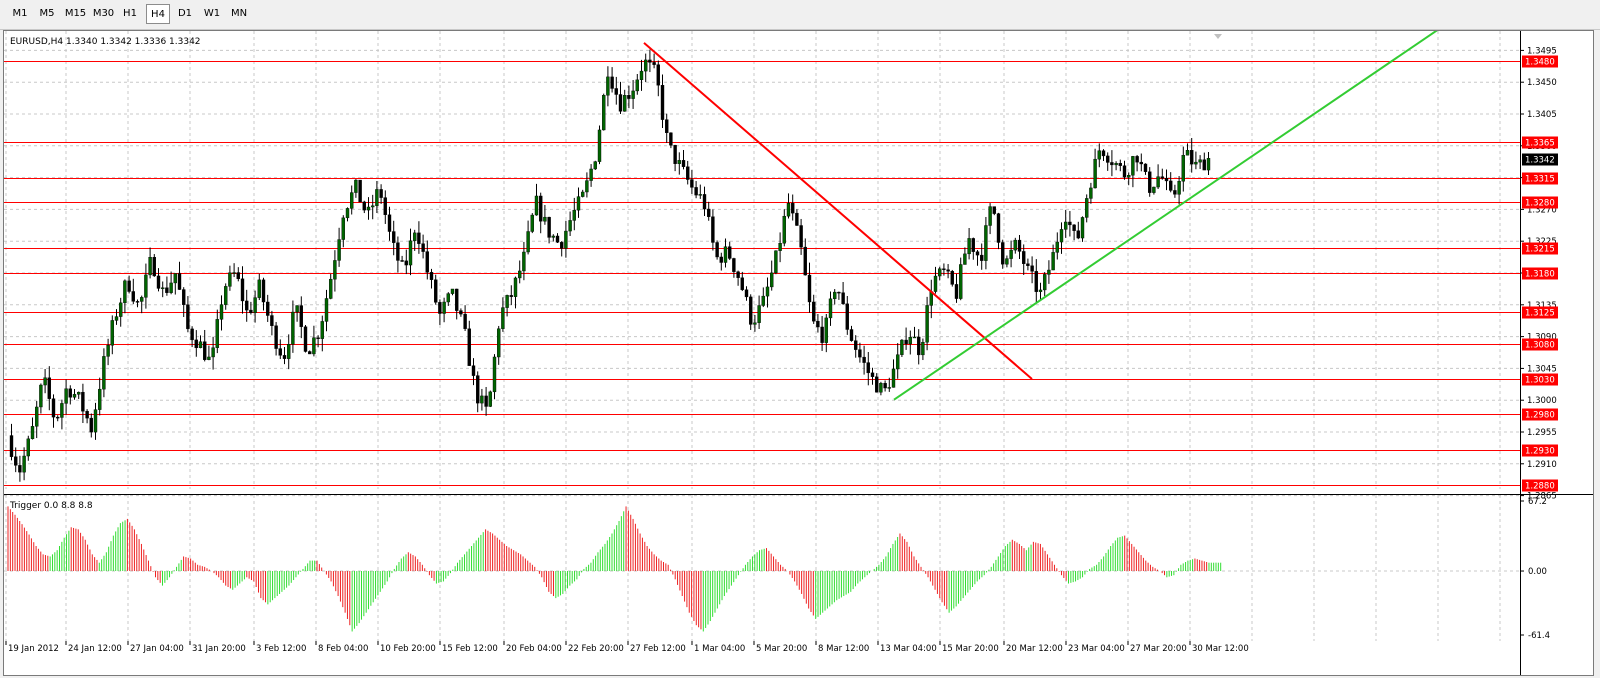 This screenshot has height=678, width=1600. I want to click on price-tick-label: 1.2865, so click(1542, 497).